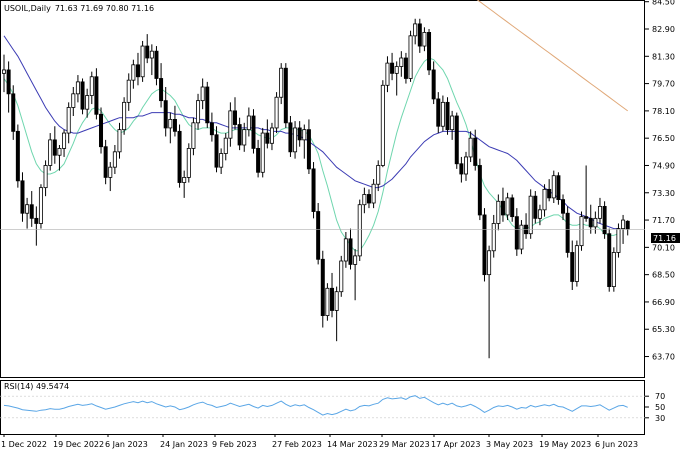 The image size is (680, 453). What do you see at coordinates (663, 29) in the screenshot?
I see `price-tick-label: 82.90` at bounding box center [663, 29].